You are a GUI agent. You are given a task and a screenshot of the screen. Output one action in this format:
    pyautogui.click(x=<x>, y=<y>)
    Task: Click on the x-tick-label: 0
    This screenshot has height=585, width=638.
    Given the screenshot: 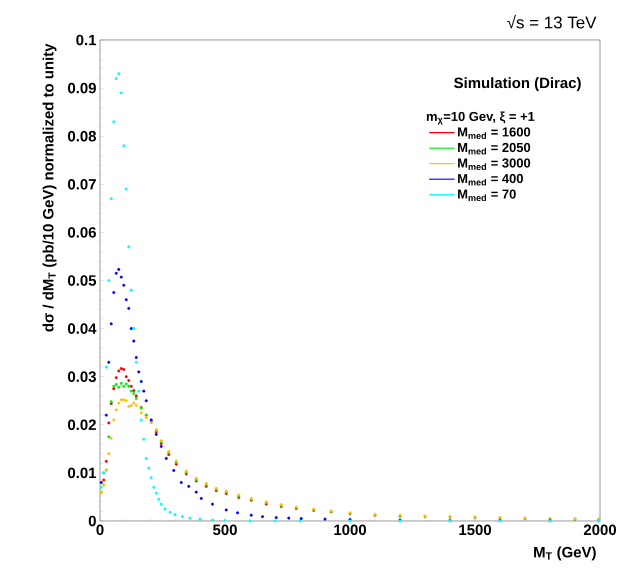 What is the action you would take?
    pyautogui.click(x=100, y=530)
    